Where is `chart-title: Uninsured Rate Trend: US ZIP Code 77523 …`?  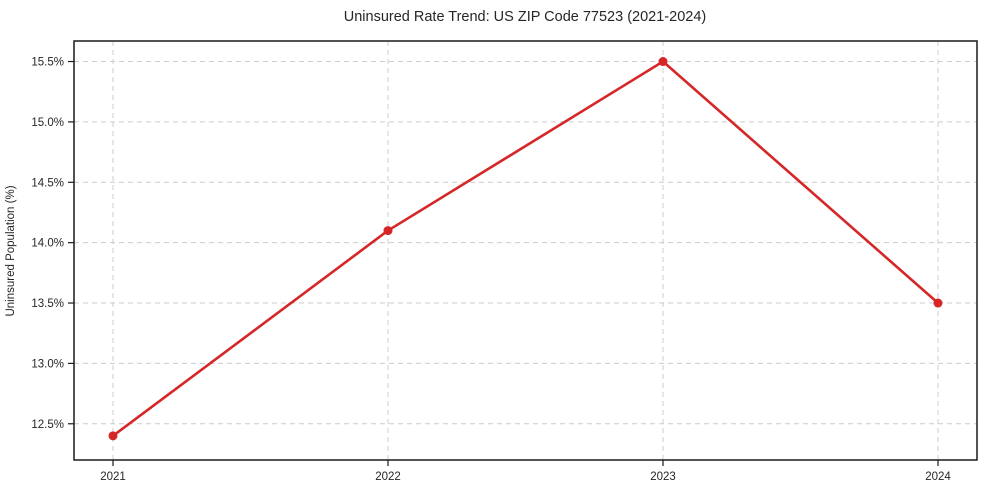 chart-title: Uninsured Rate Trend: US ZIP Code 77523 … is located at coordinates (525, 17).